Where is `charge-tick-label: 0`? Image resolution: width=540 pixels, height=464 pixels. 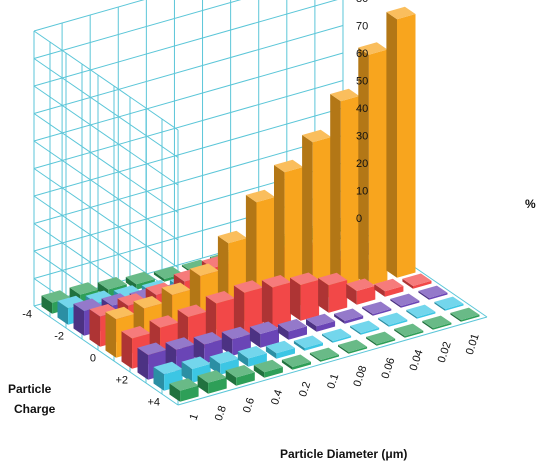
charge-tick-label: 0 is located at coordinates (93, 359).